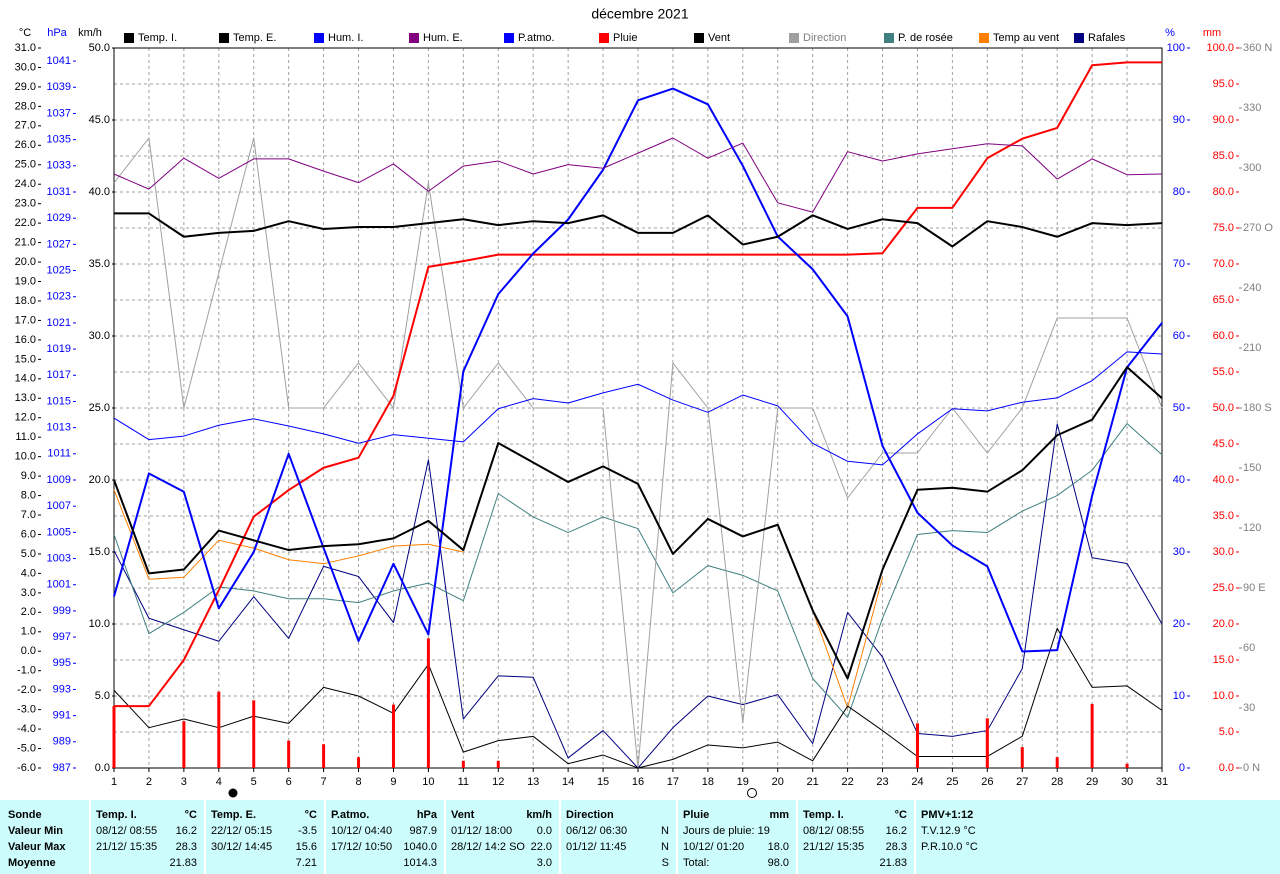  What do you see at coordinates (306, 847) in the screenshot?
I see `cell-text: 15.6` at bounding box center [306, 847].